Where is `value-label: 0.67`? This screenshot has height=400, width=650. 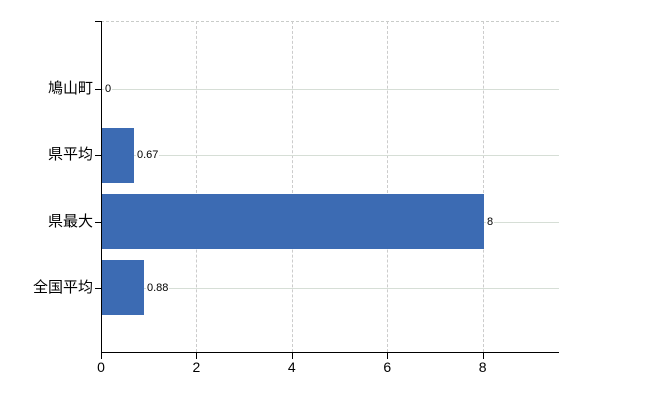
value-label: 0.67 is located at coordinates (148, 155).